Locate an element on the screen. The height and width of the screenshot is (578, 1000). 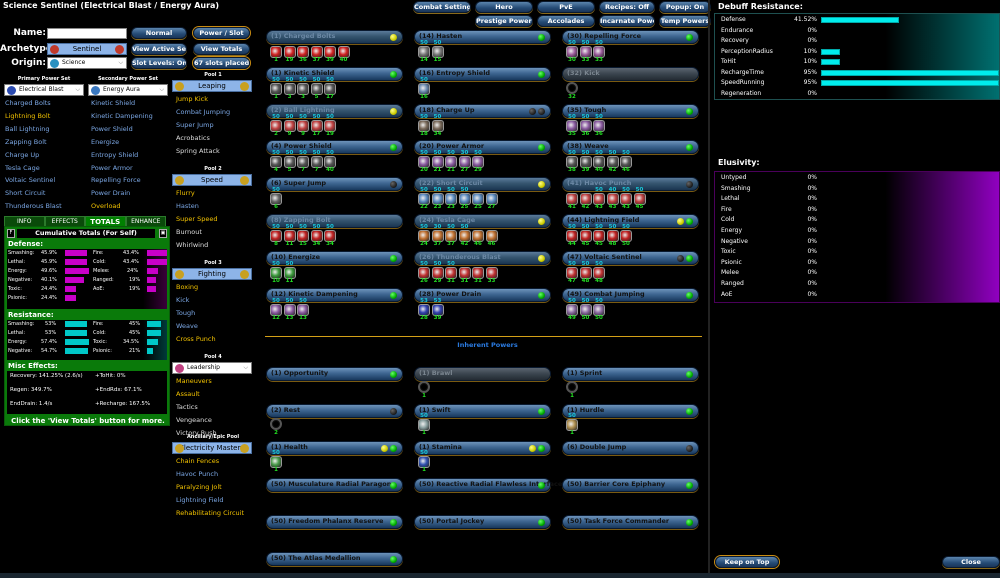
enhancement: 50 3 is located at coordinates (289, 88).